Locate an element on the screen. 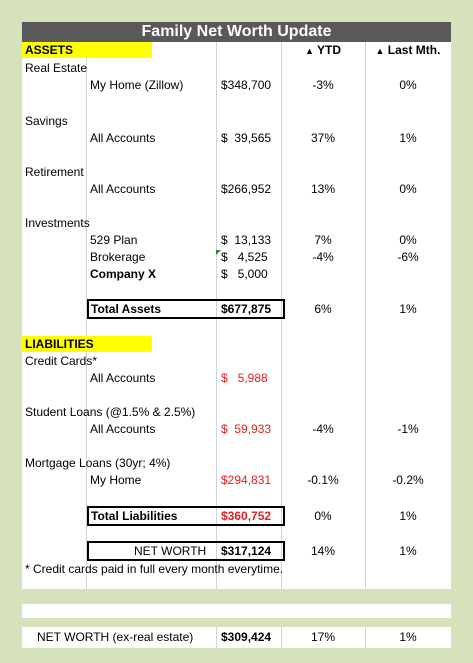  col-ytd-header: ▲ YTD is located at coordinates (323, 50).